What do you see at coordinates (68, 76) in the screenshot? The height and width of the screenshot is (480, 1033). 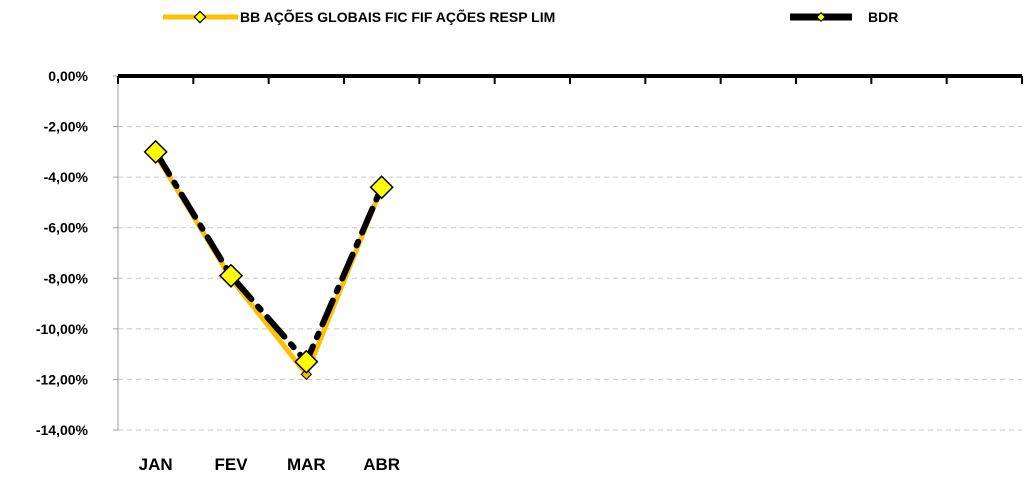 I see `y-tick-label: 0,00%` at bounding box center [68, 76].